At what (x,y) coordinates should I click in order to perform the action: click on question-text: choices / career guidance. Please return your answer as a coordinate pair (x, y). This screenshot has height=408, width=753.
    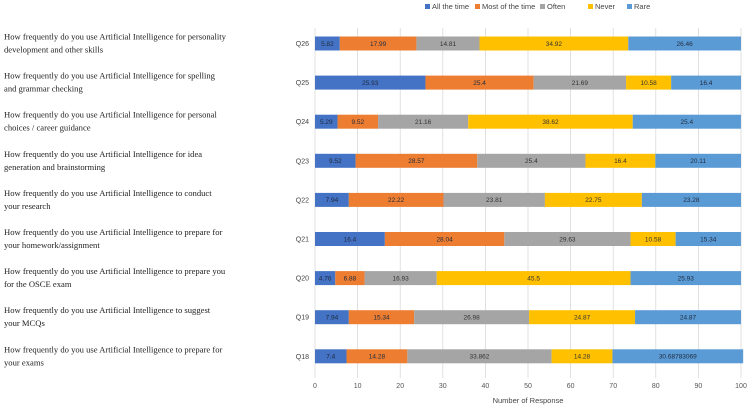
    Looking at the image, I should click on (47, 128).